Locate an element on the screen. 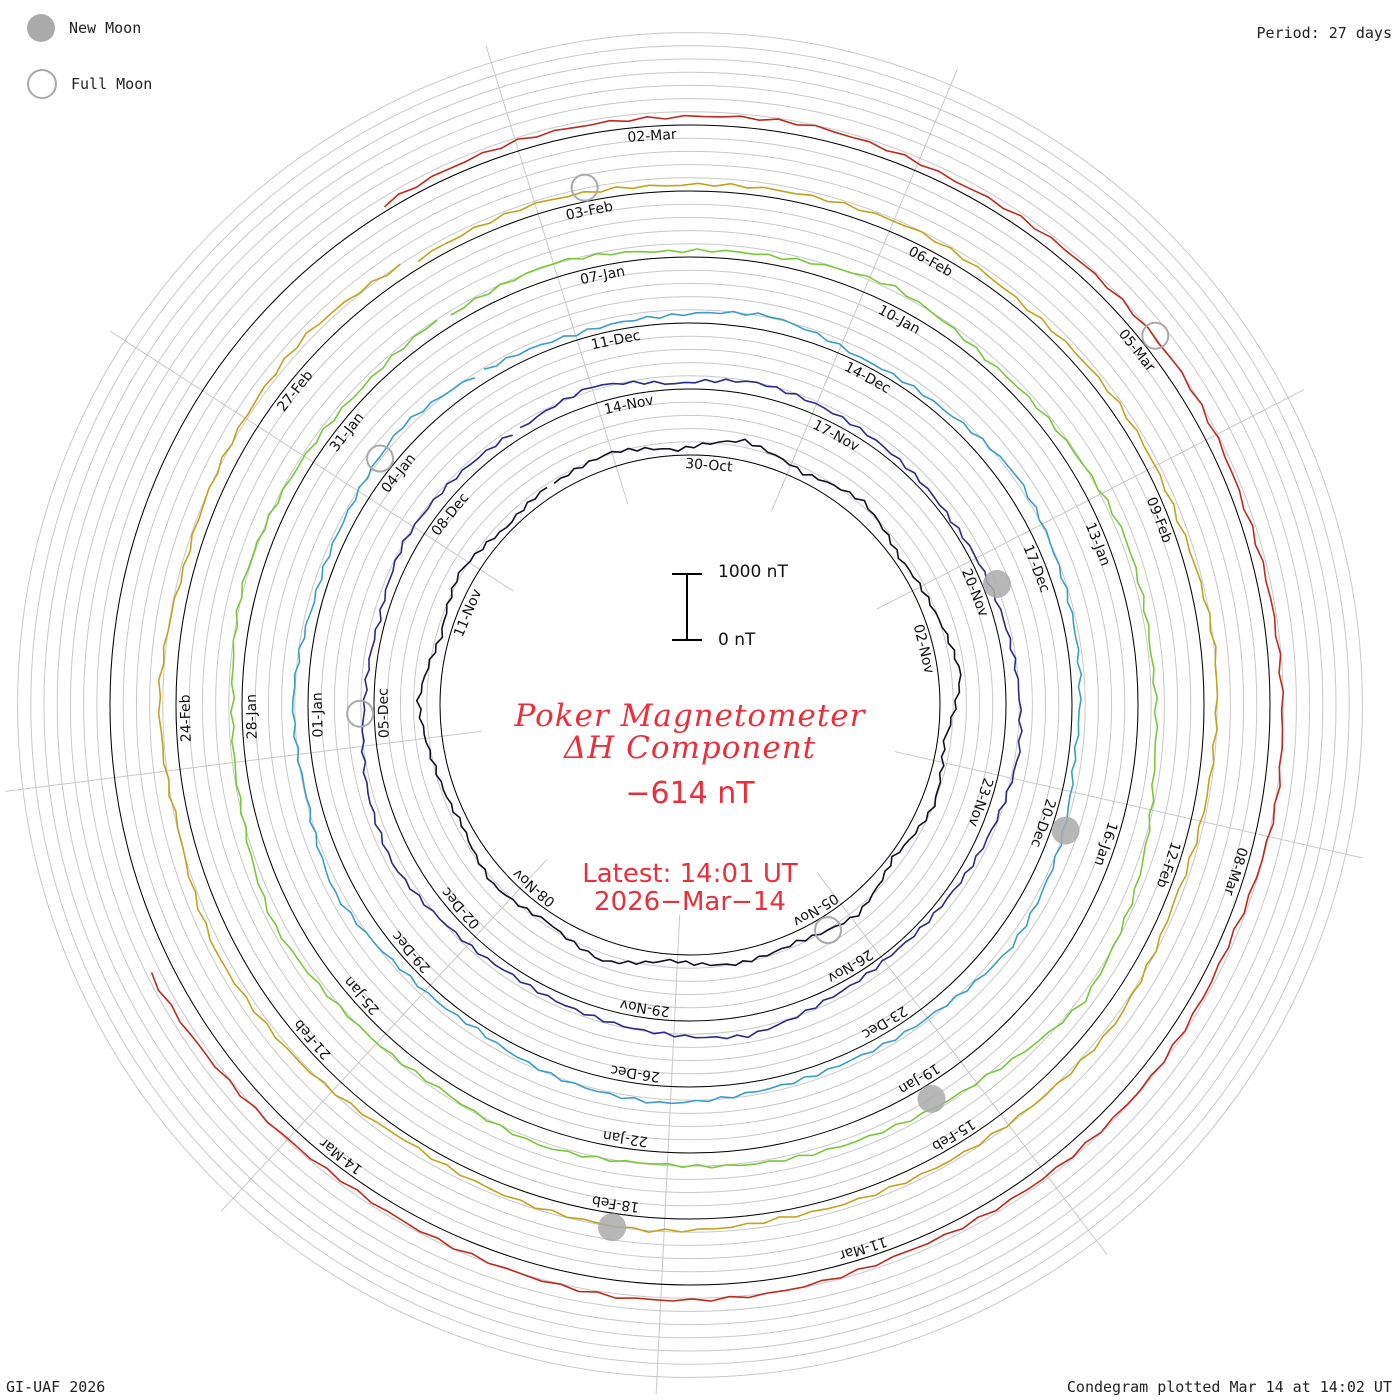 The width and height of the screenshot is (1400, 1400). date-label: 06-Feb is located at coordinates (931, 262).